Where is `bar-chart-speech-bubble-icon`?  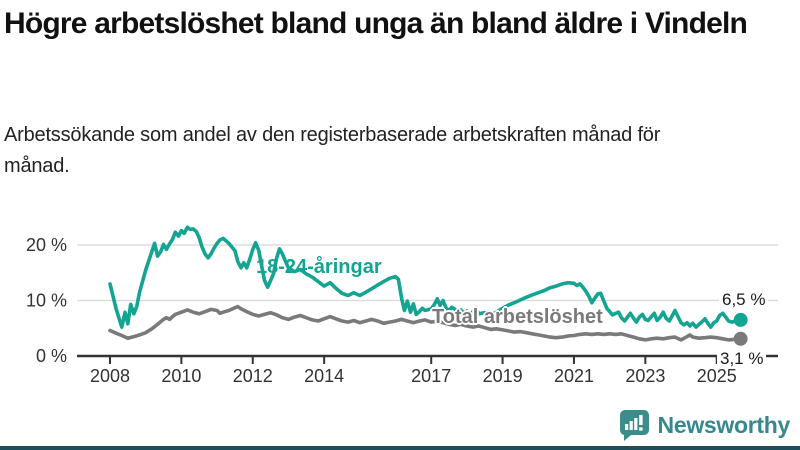 bar-chart-speech-bubble-icon is located at coordinates (634, 425).